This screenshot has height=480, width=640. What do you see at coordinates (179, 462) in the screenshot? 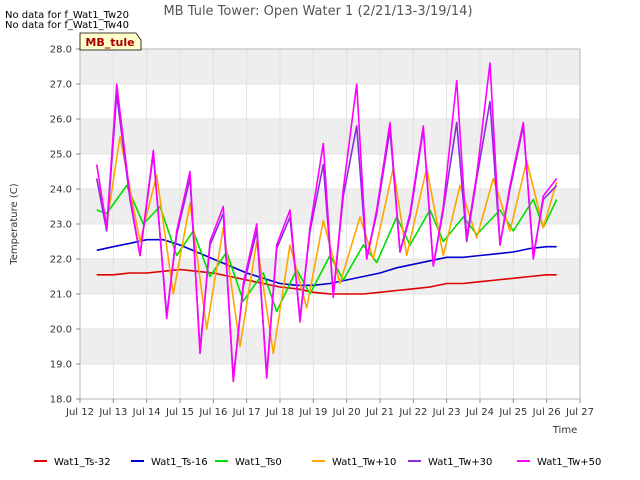
I see `legend-label: Wat1_Ts-16` at bounding box center [179, 462].